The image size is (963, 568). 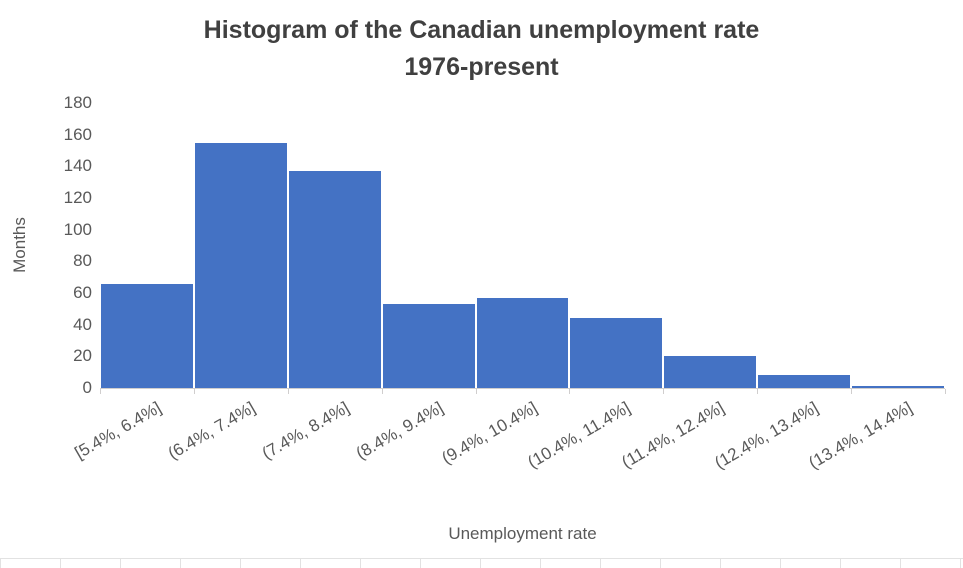 What do you see at coordinates (77, 134) in the screenshot?
I see `y-tick-label: 160` at bounding box center [77, 134].